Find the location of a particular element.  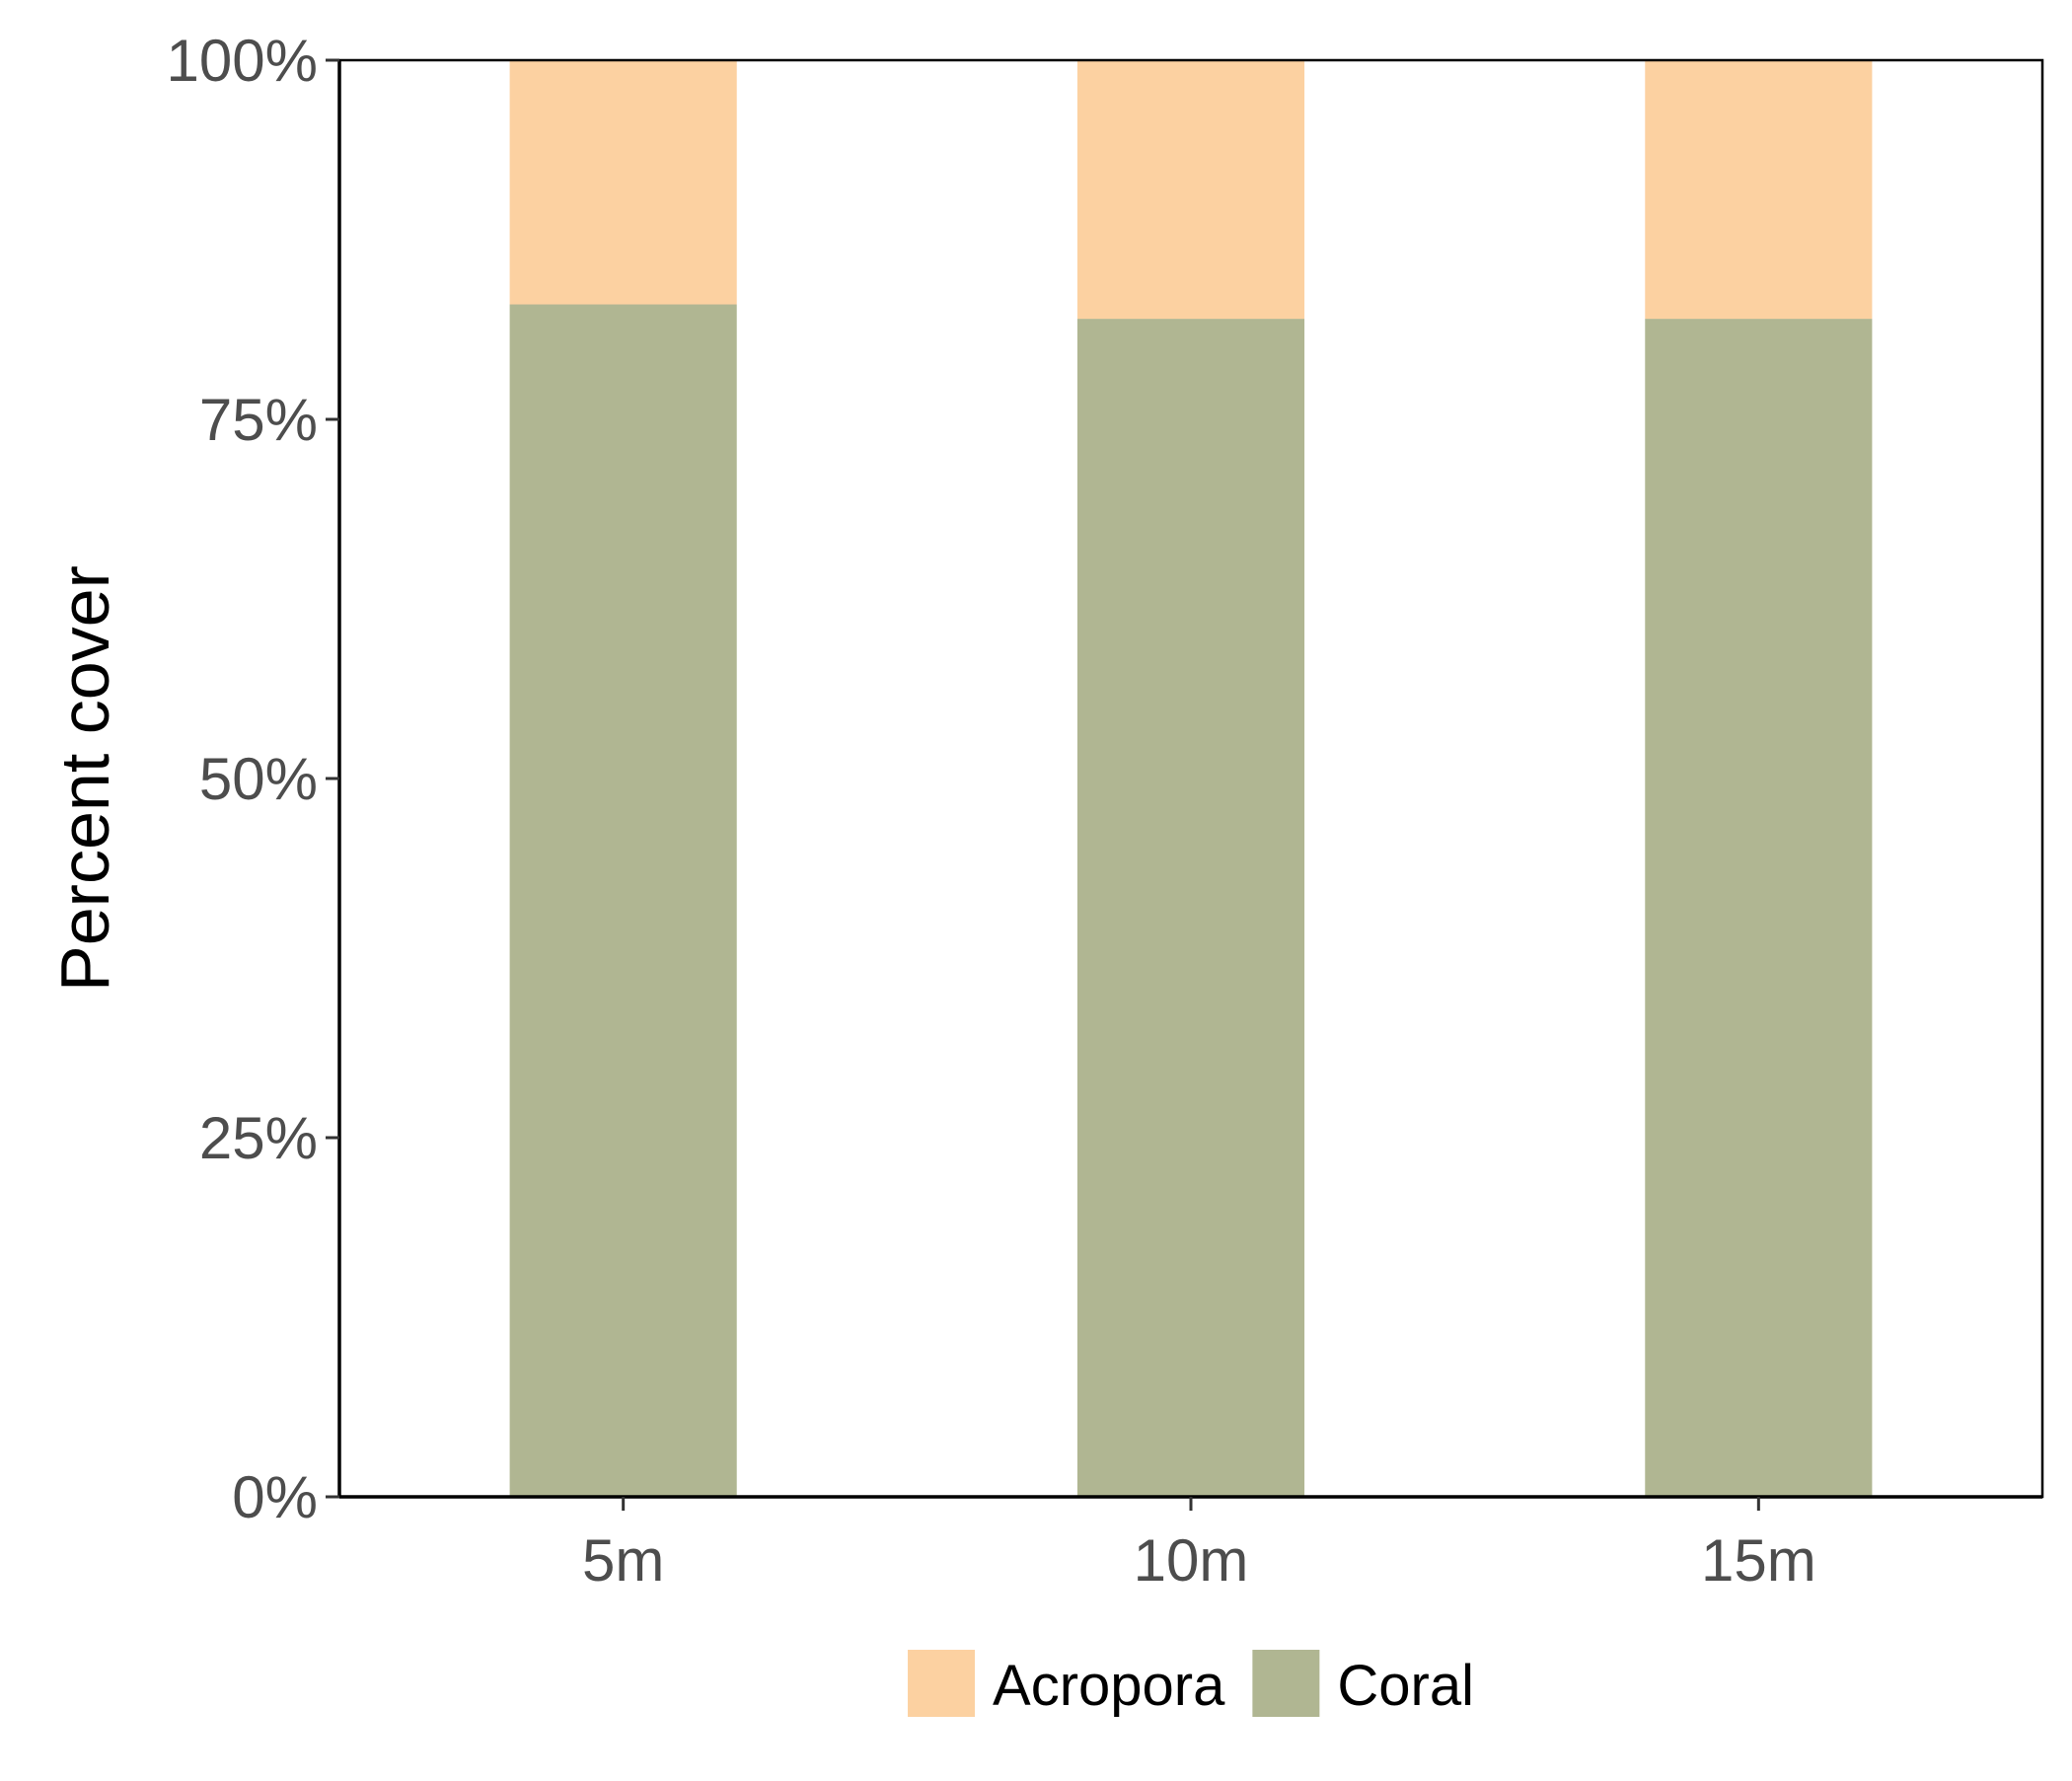

bar-acropora-15m is located at coordinates (1759, 190).